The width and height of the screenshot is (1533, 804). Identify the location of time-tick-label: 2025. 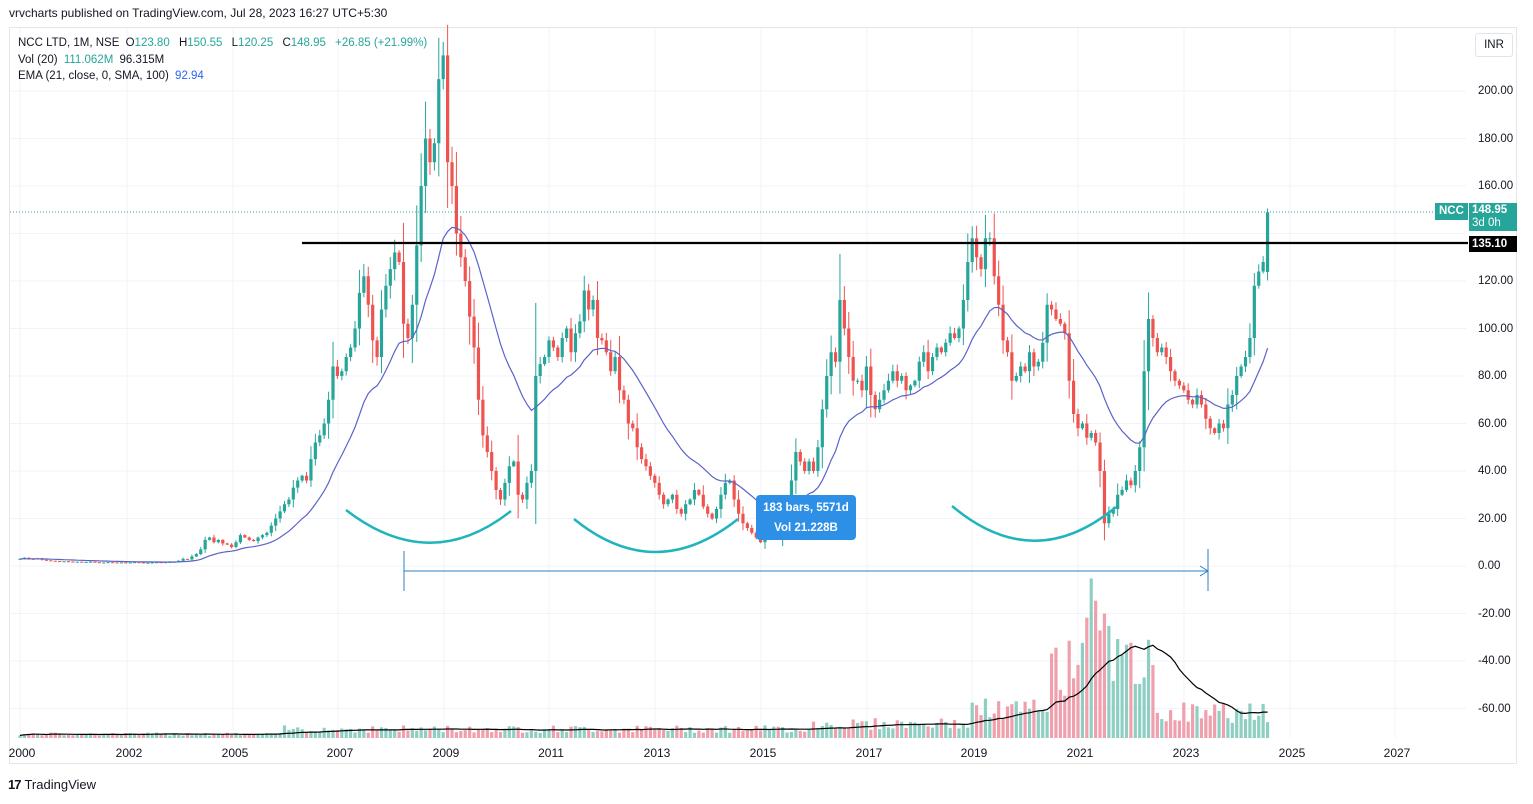
(1292, 753).